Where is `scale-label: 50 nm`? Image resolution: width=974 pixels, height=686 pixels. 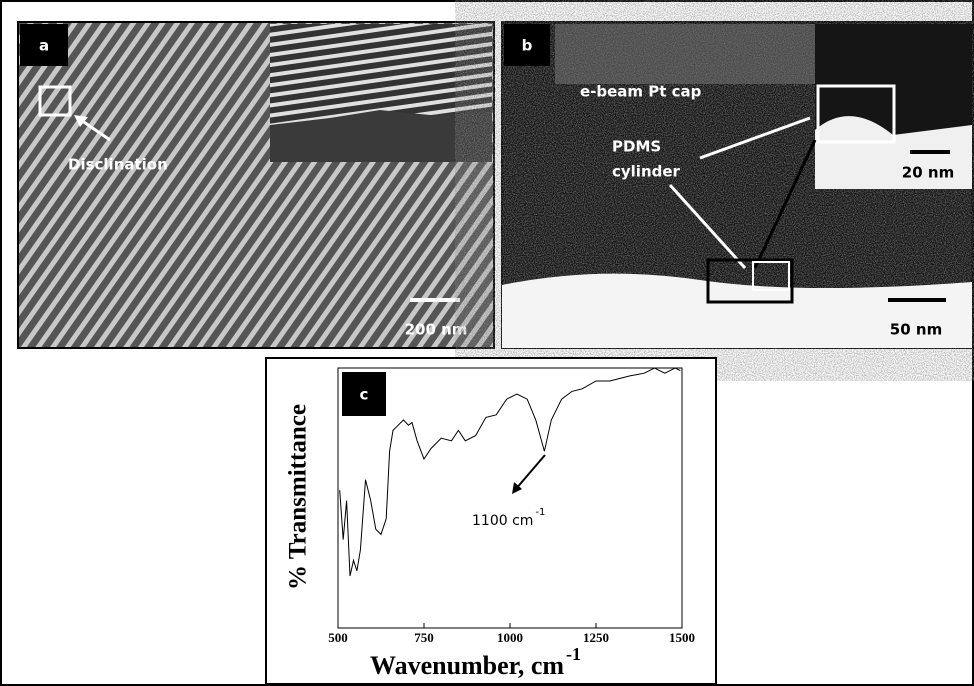 scale-label: 50 nm is located at coordinates (916, 330).